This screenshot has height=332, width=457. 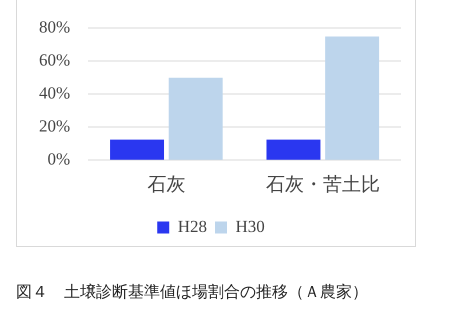 I want to click on y-tick-label: 80%, so click(x=54, y=27).